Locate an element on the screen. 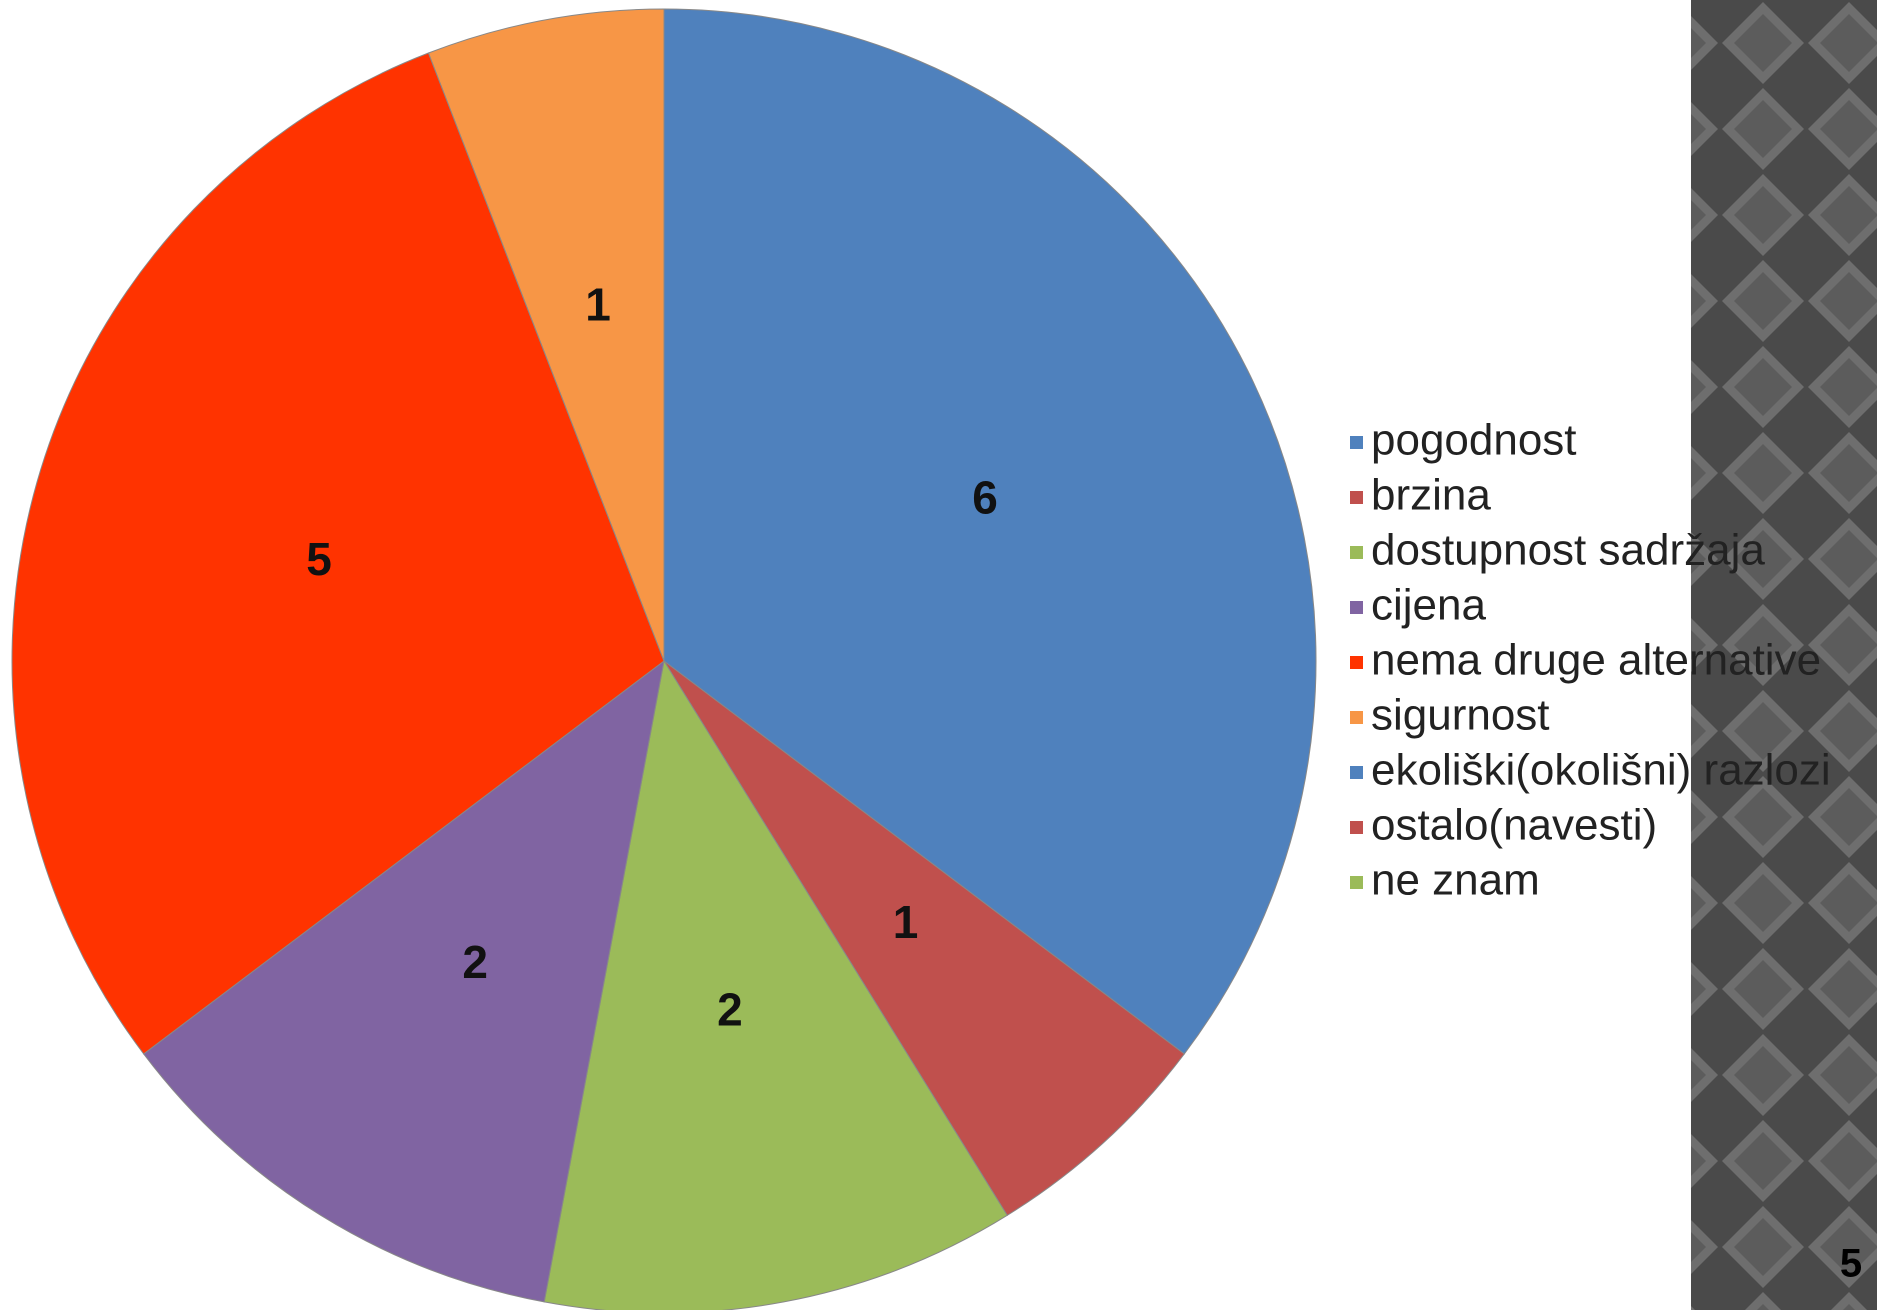 This screenshot has width=1877, height=1310. legend-label: nema druge alternative is located at coordinates (1596, 660).